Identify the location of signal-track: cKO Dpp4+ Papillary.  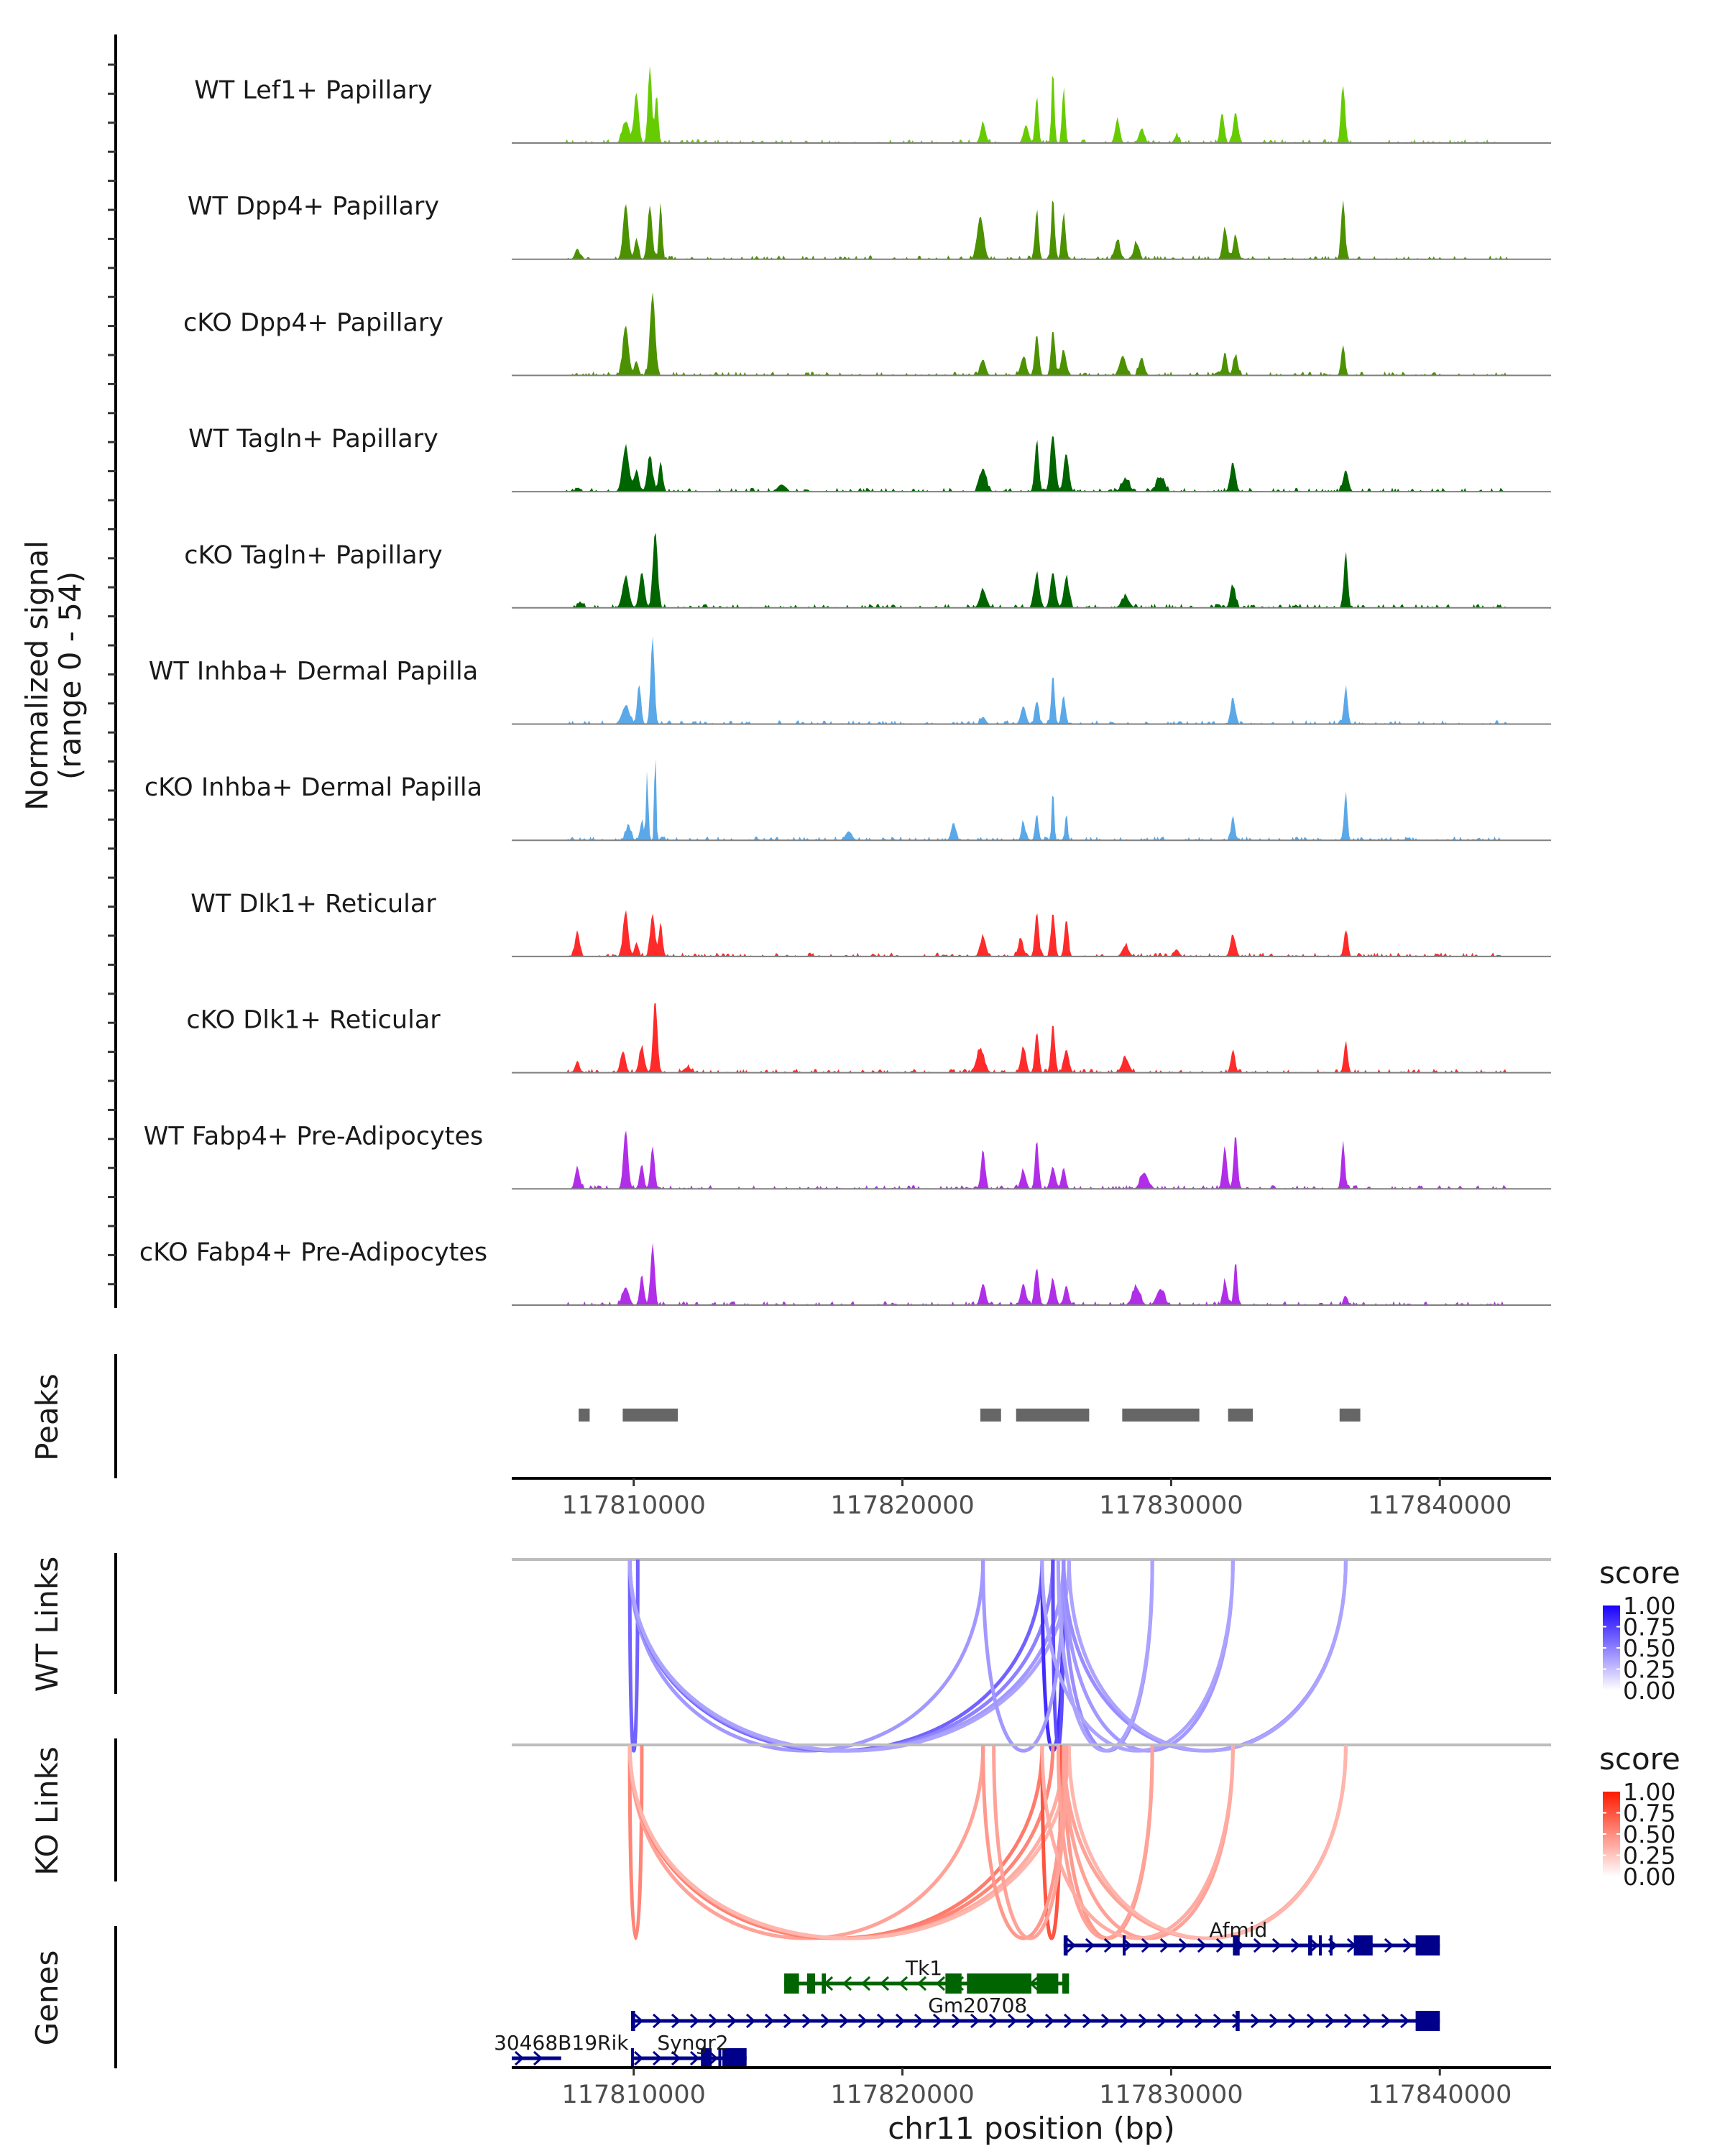
(867, 334).